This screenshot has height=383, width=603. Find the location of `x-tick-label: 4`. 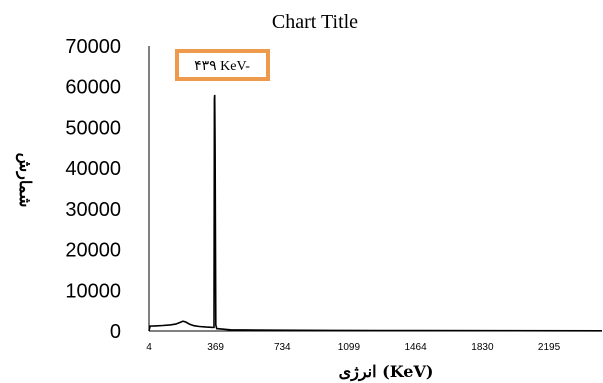

x-tick-label: 4 is located at coordinates (149, 347).